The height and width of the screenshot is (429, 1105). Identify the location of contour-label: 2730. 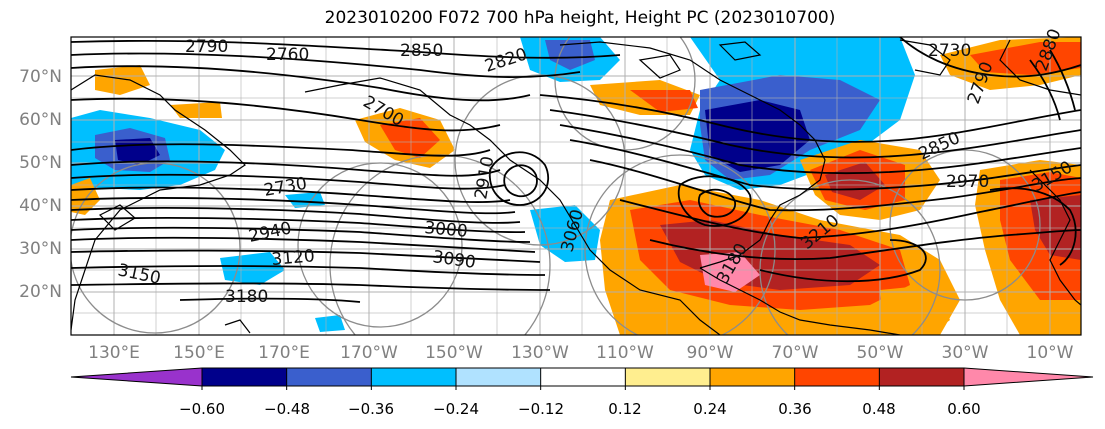
(949, 51).